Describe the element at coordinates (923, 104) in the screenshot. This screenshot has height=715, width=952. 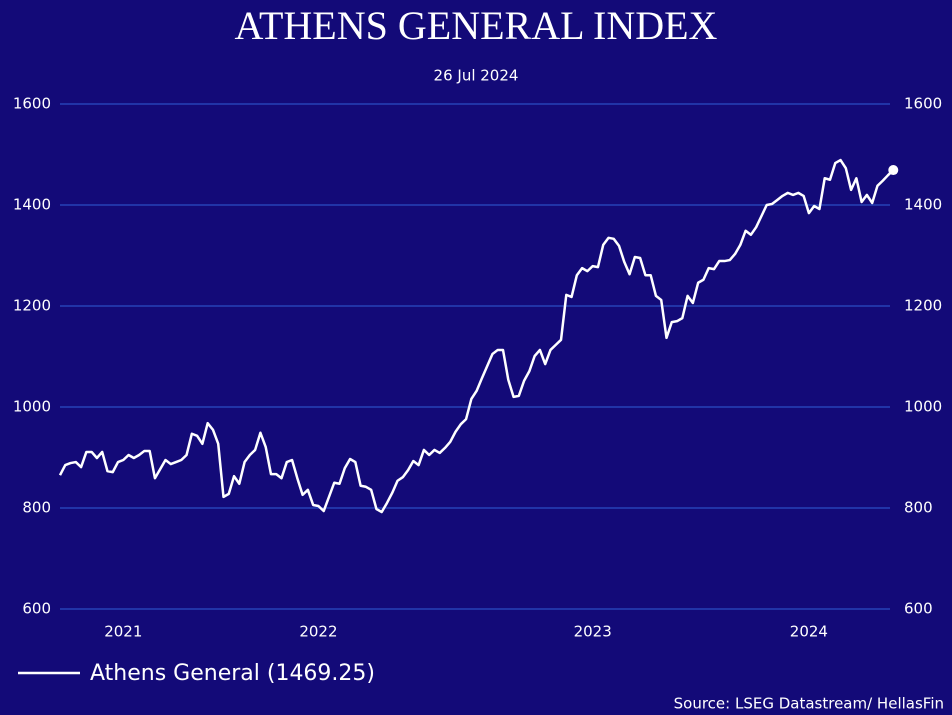
I see `y2-tick-label: 1600` at that location.